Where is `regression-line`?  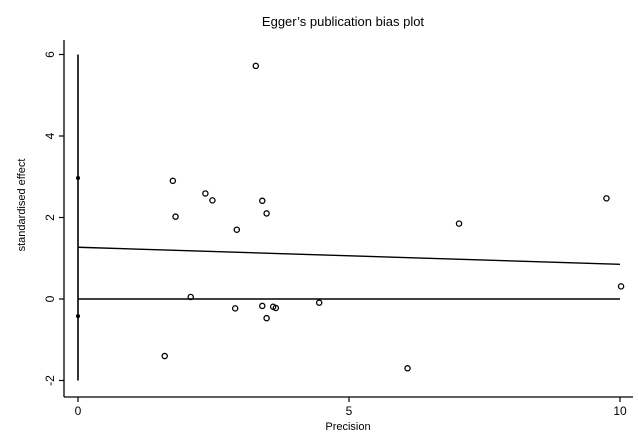
regression-line is located at coordinates (349, 256).